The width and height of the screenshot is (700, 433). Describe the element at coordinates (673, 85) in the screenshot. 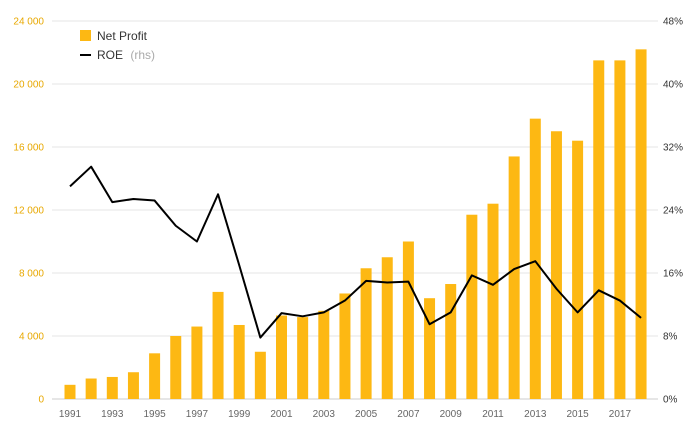

I see `y-right-tick-label: 40%` at that location.